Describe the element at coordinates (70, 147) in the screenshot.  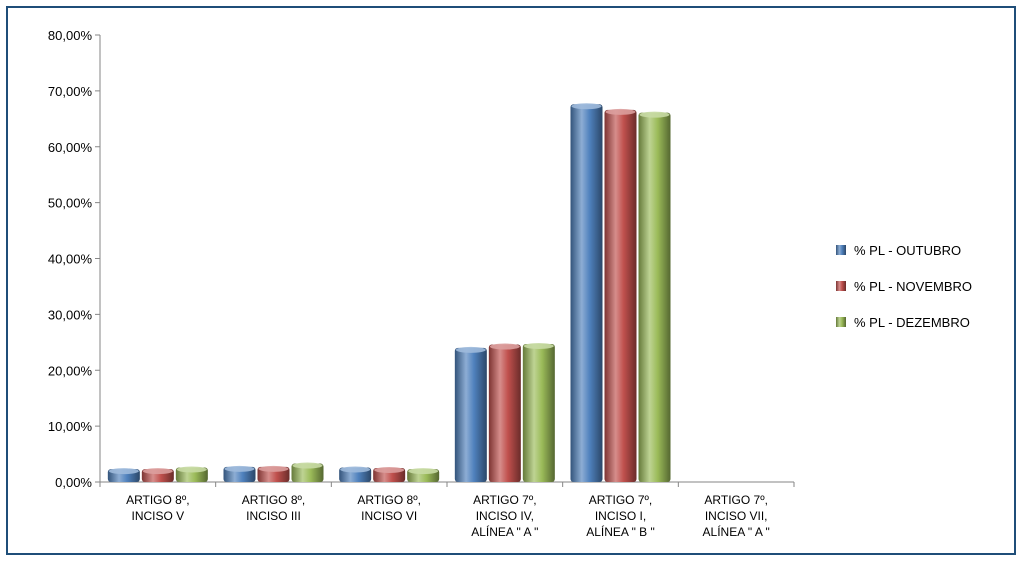
I see `y-tick-label: 60,00%` at that location.